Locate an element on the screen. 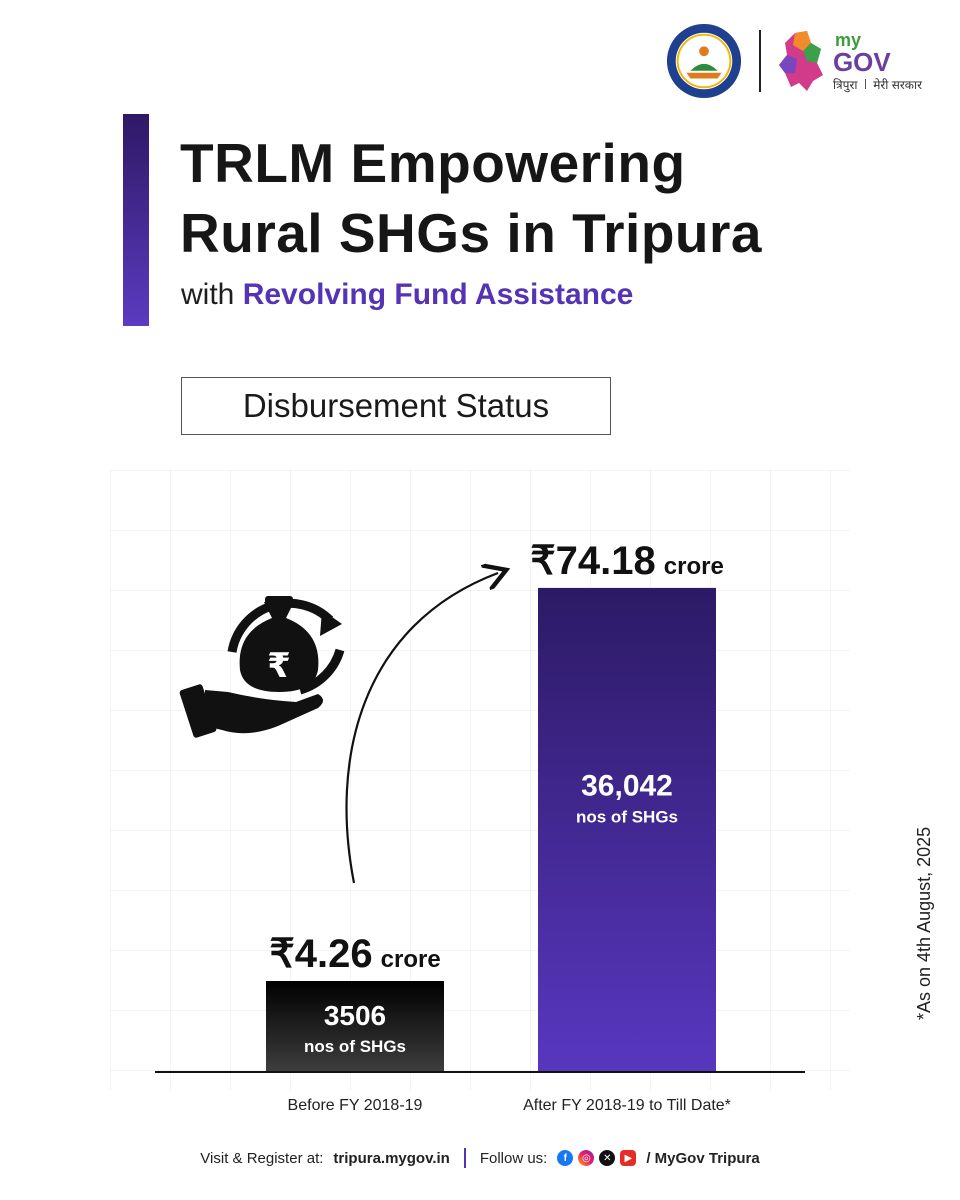 Image resolution: width=960 pixels, height=1200 pixels. section-label: Disbursement Status is located at coordinates (396, 405).